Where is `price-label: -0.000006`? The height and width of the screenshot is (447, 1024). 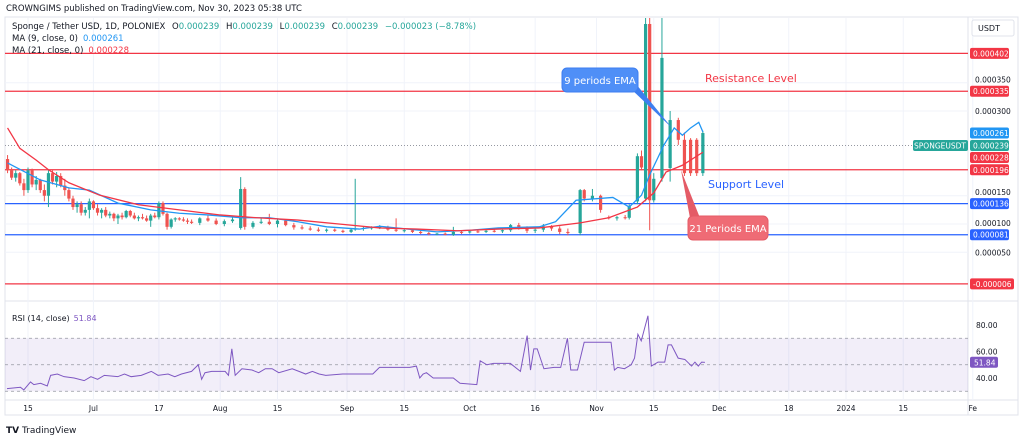 price-label: -0.000006 is located at coordinates (992, 284).